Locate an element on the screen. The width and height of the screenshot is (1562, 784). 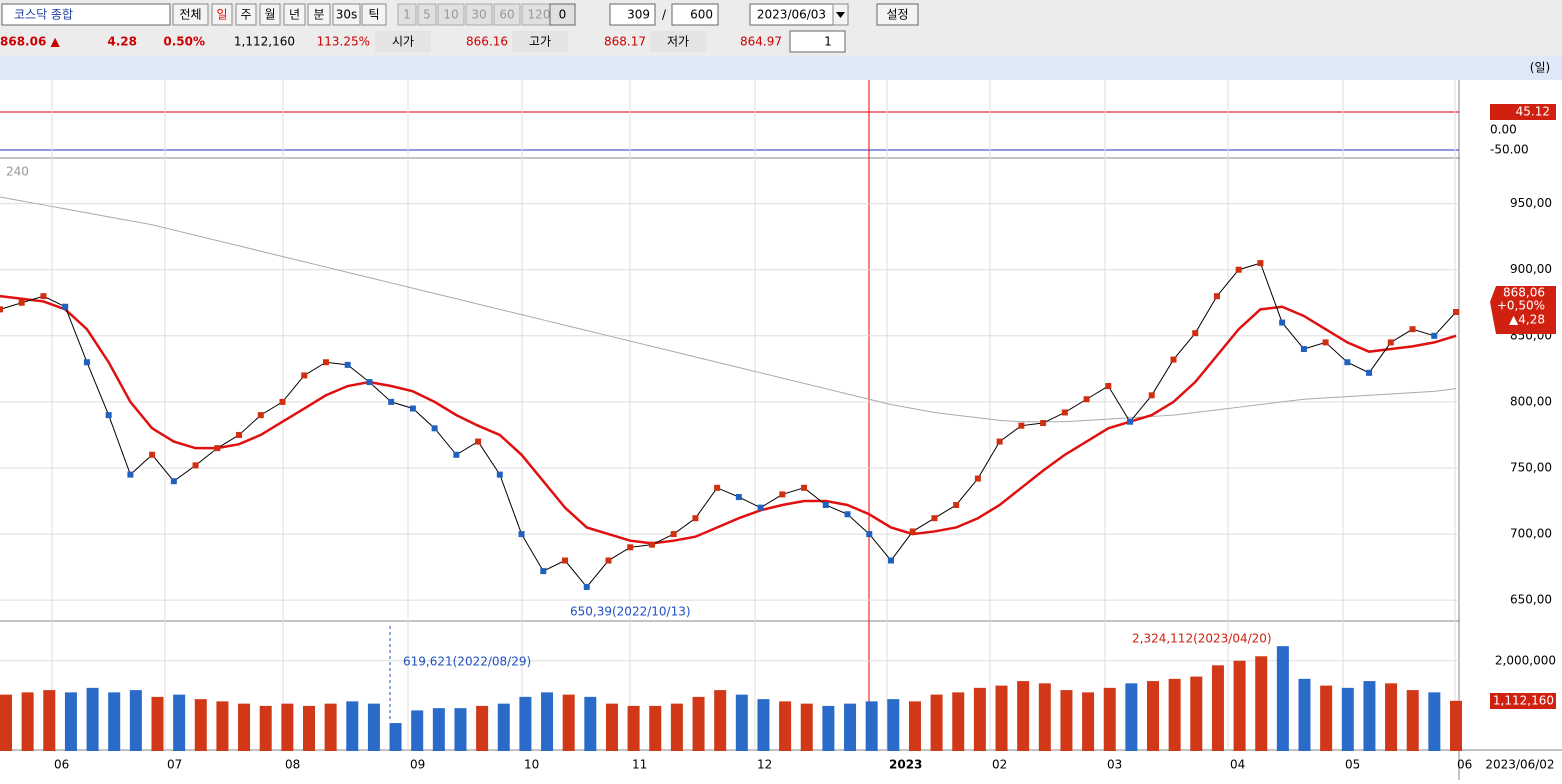
volume-current: 1,112,160 is located at coordinates (1523, 701).